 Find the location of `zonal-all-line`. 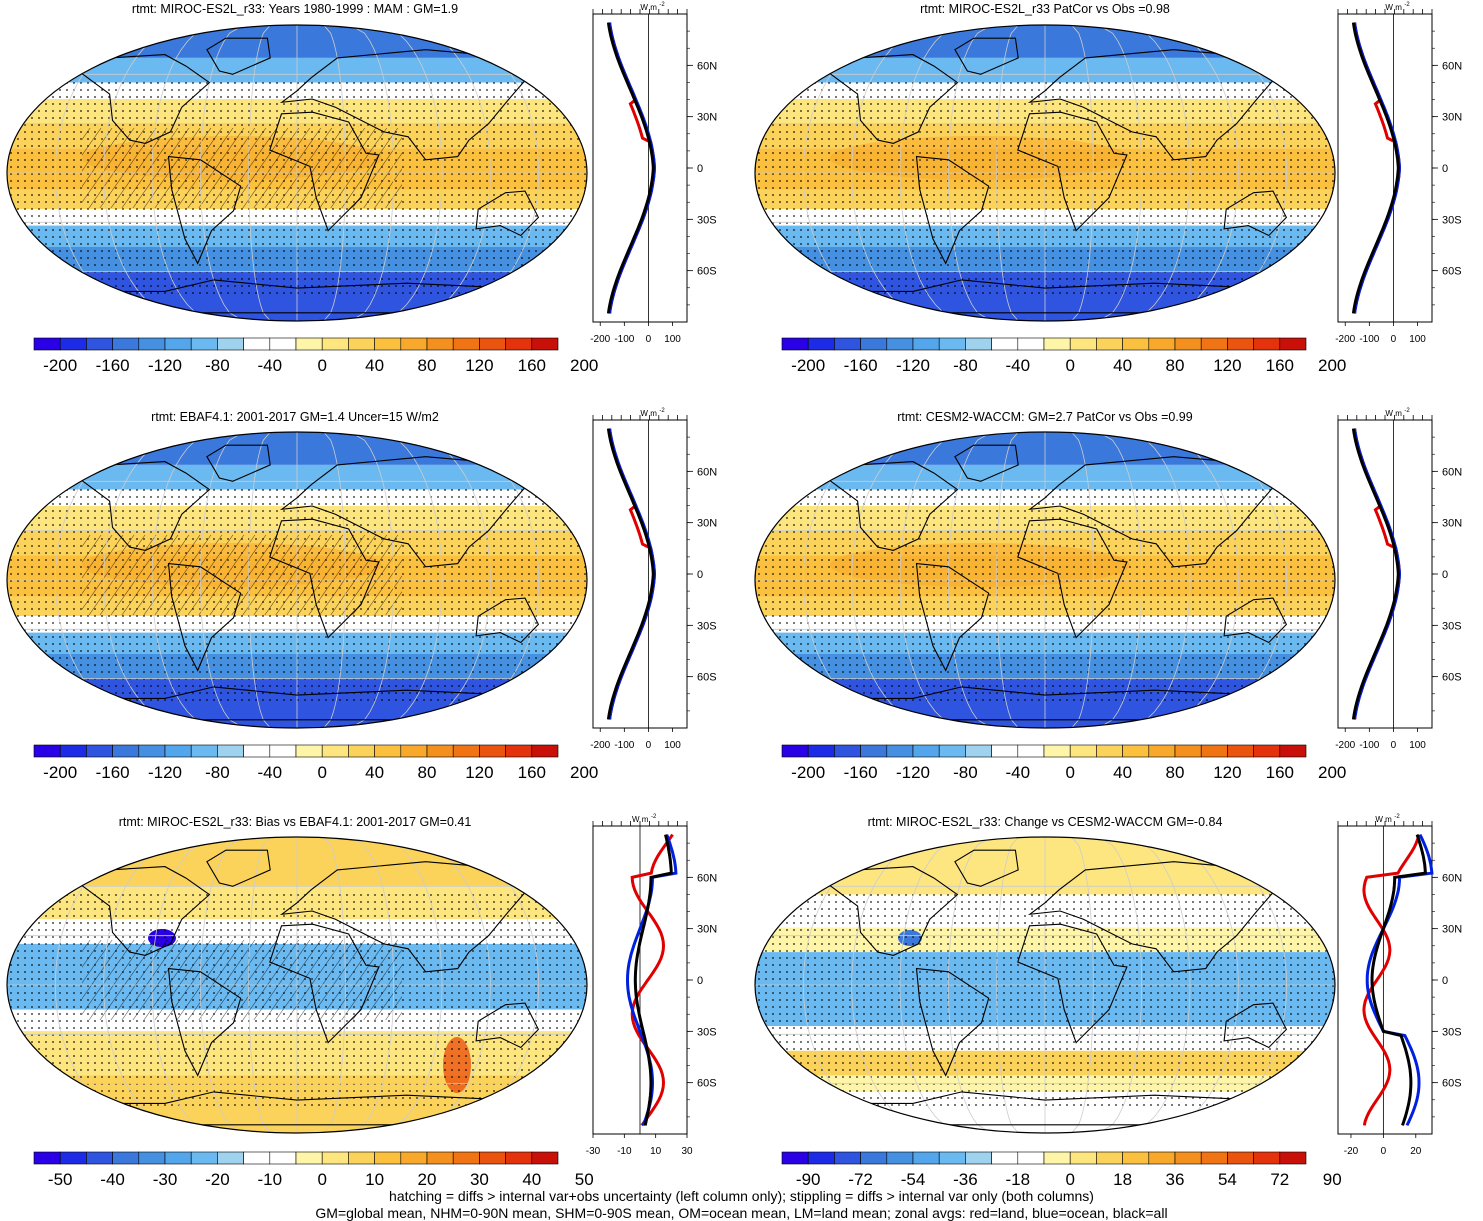

zonal-all-line is located at coordinates (630, 168).